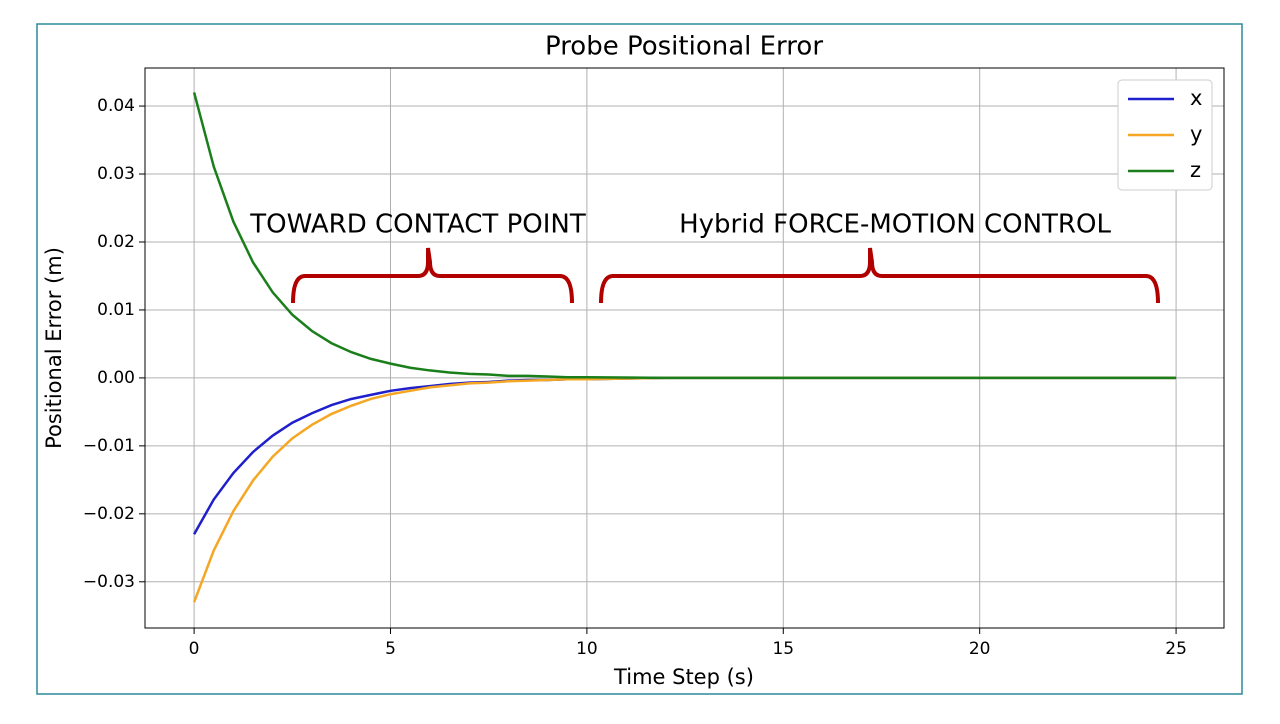  Describe the element at coordinates (683, 677) in the screenshot. I see `x-axis-label: Time Step (s)` at that location.